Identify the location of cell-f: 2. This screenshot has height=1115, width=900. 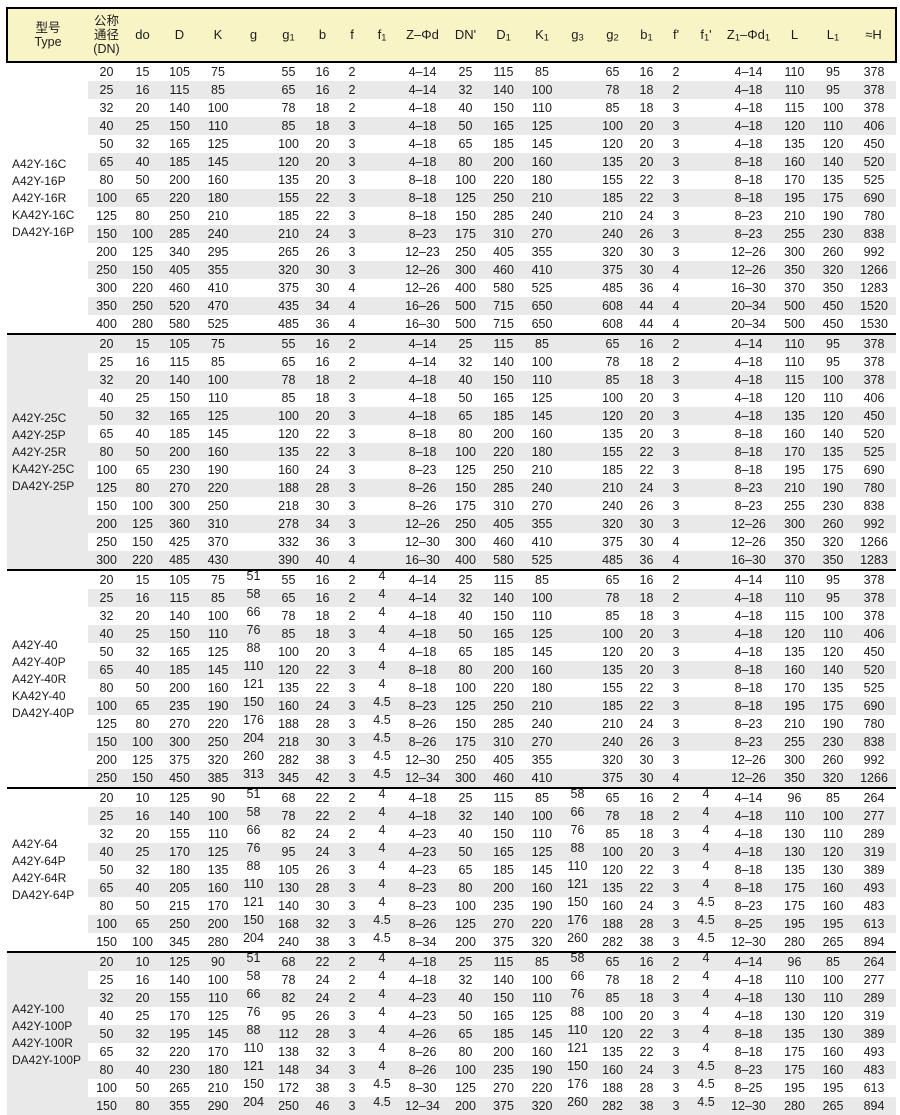
(352, 362).